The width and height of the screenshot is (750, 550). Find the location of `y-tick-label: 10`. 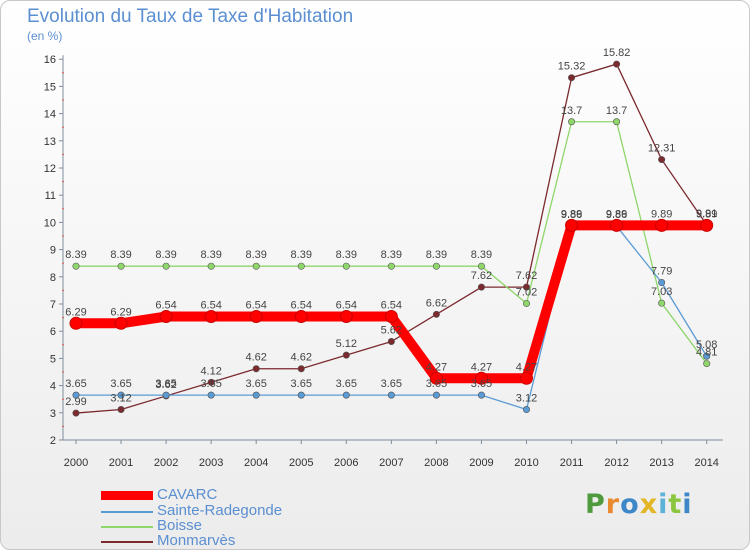

y-tick-label: 10 is located at coordinates (50, 223).